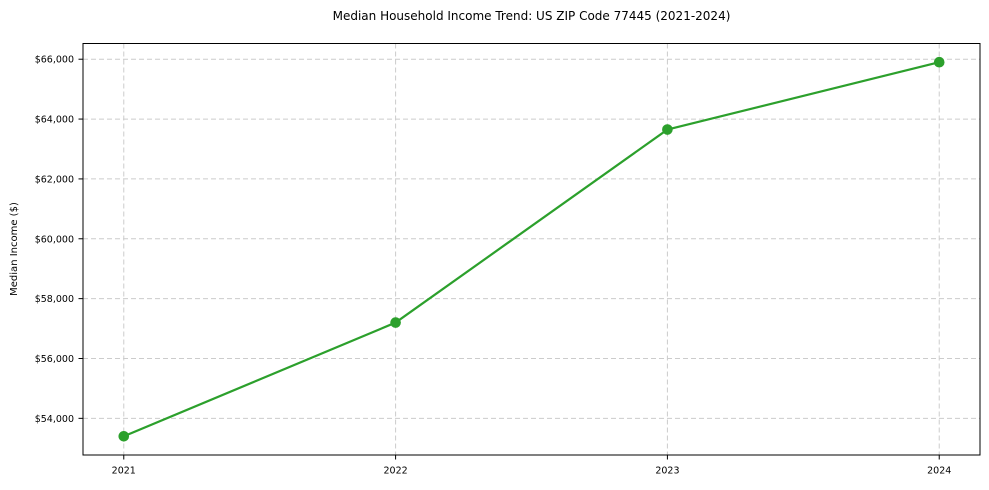 This screenshot has width=989, height=490. What do you see at coordinates (54, 239) in the screenshot?
I see `y-tick-label: $60,000` at bounding box center [54, 239].